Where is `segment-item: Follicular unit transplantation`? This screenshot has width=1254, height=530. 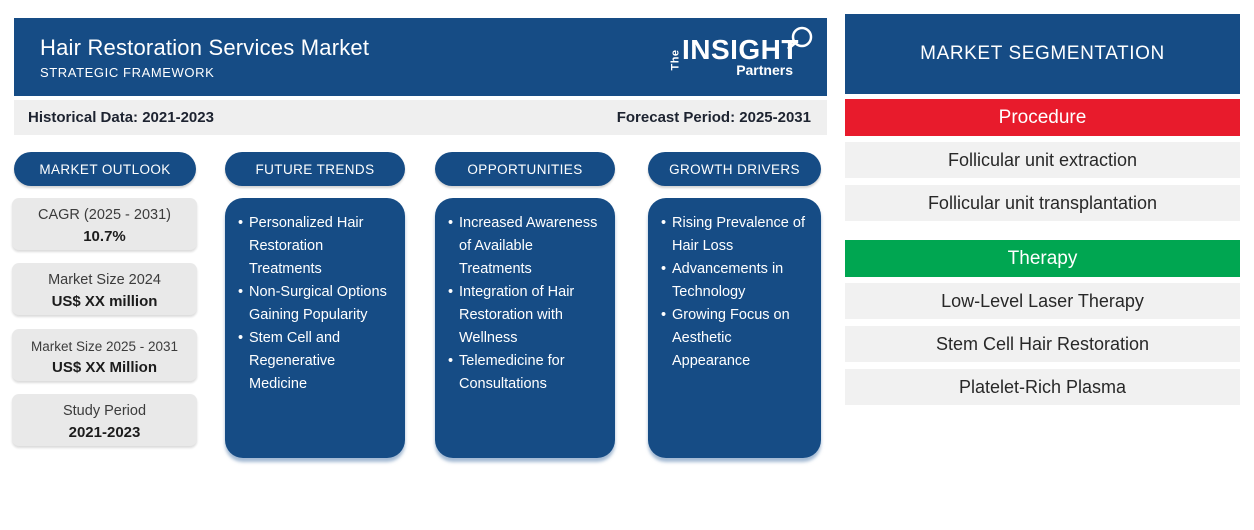
segment-item: Follicular unit transplantation is located at coordinates (1042, 203).